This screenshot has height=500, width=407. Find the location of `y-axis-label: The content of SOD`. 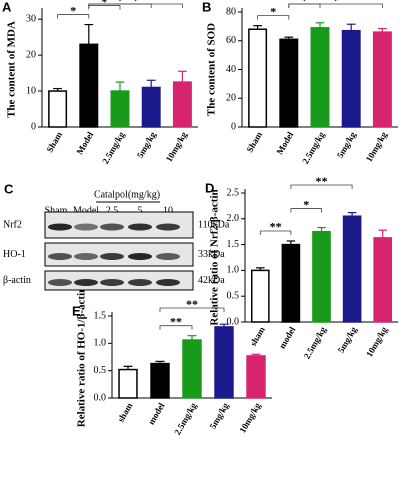

y-axis-label: The content of SOD is located at coordinates (212, 69).